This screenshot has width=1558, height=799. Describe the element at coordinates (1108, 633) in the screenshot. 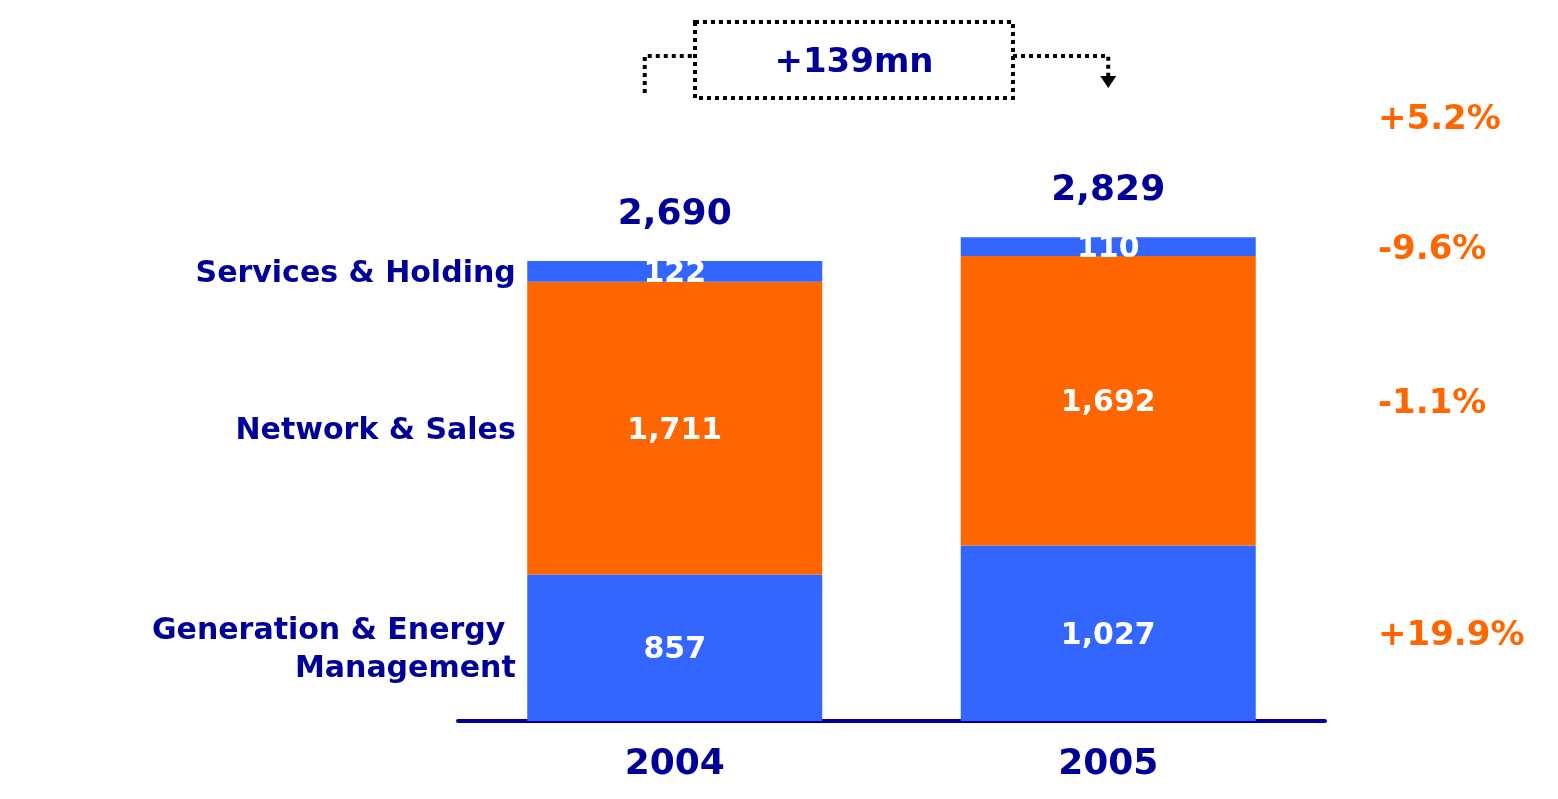

I see `data-label: 1,027` at that location.